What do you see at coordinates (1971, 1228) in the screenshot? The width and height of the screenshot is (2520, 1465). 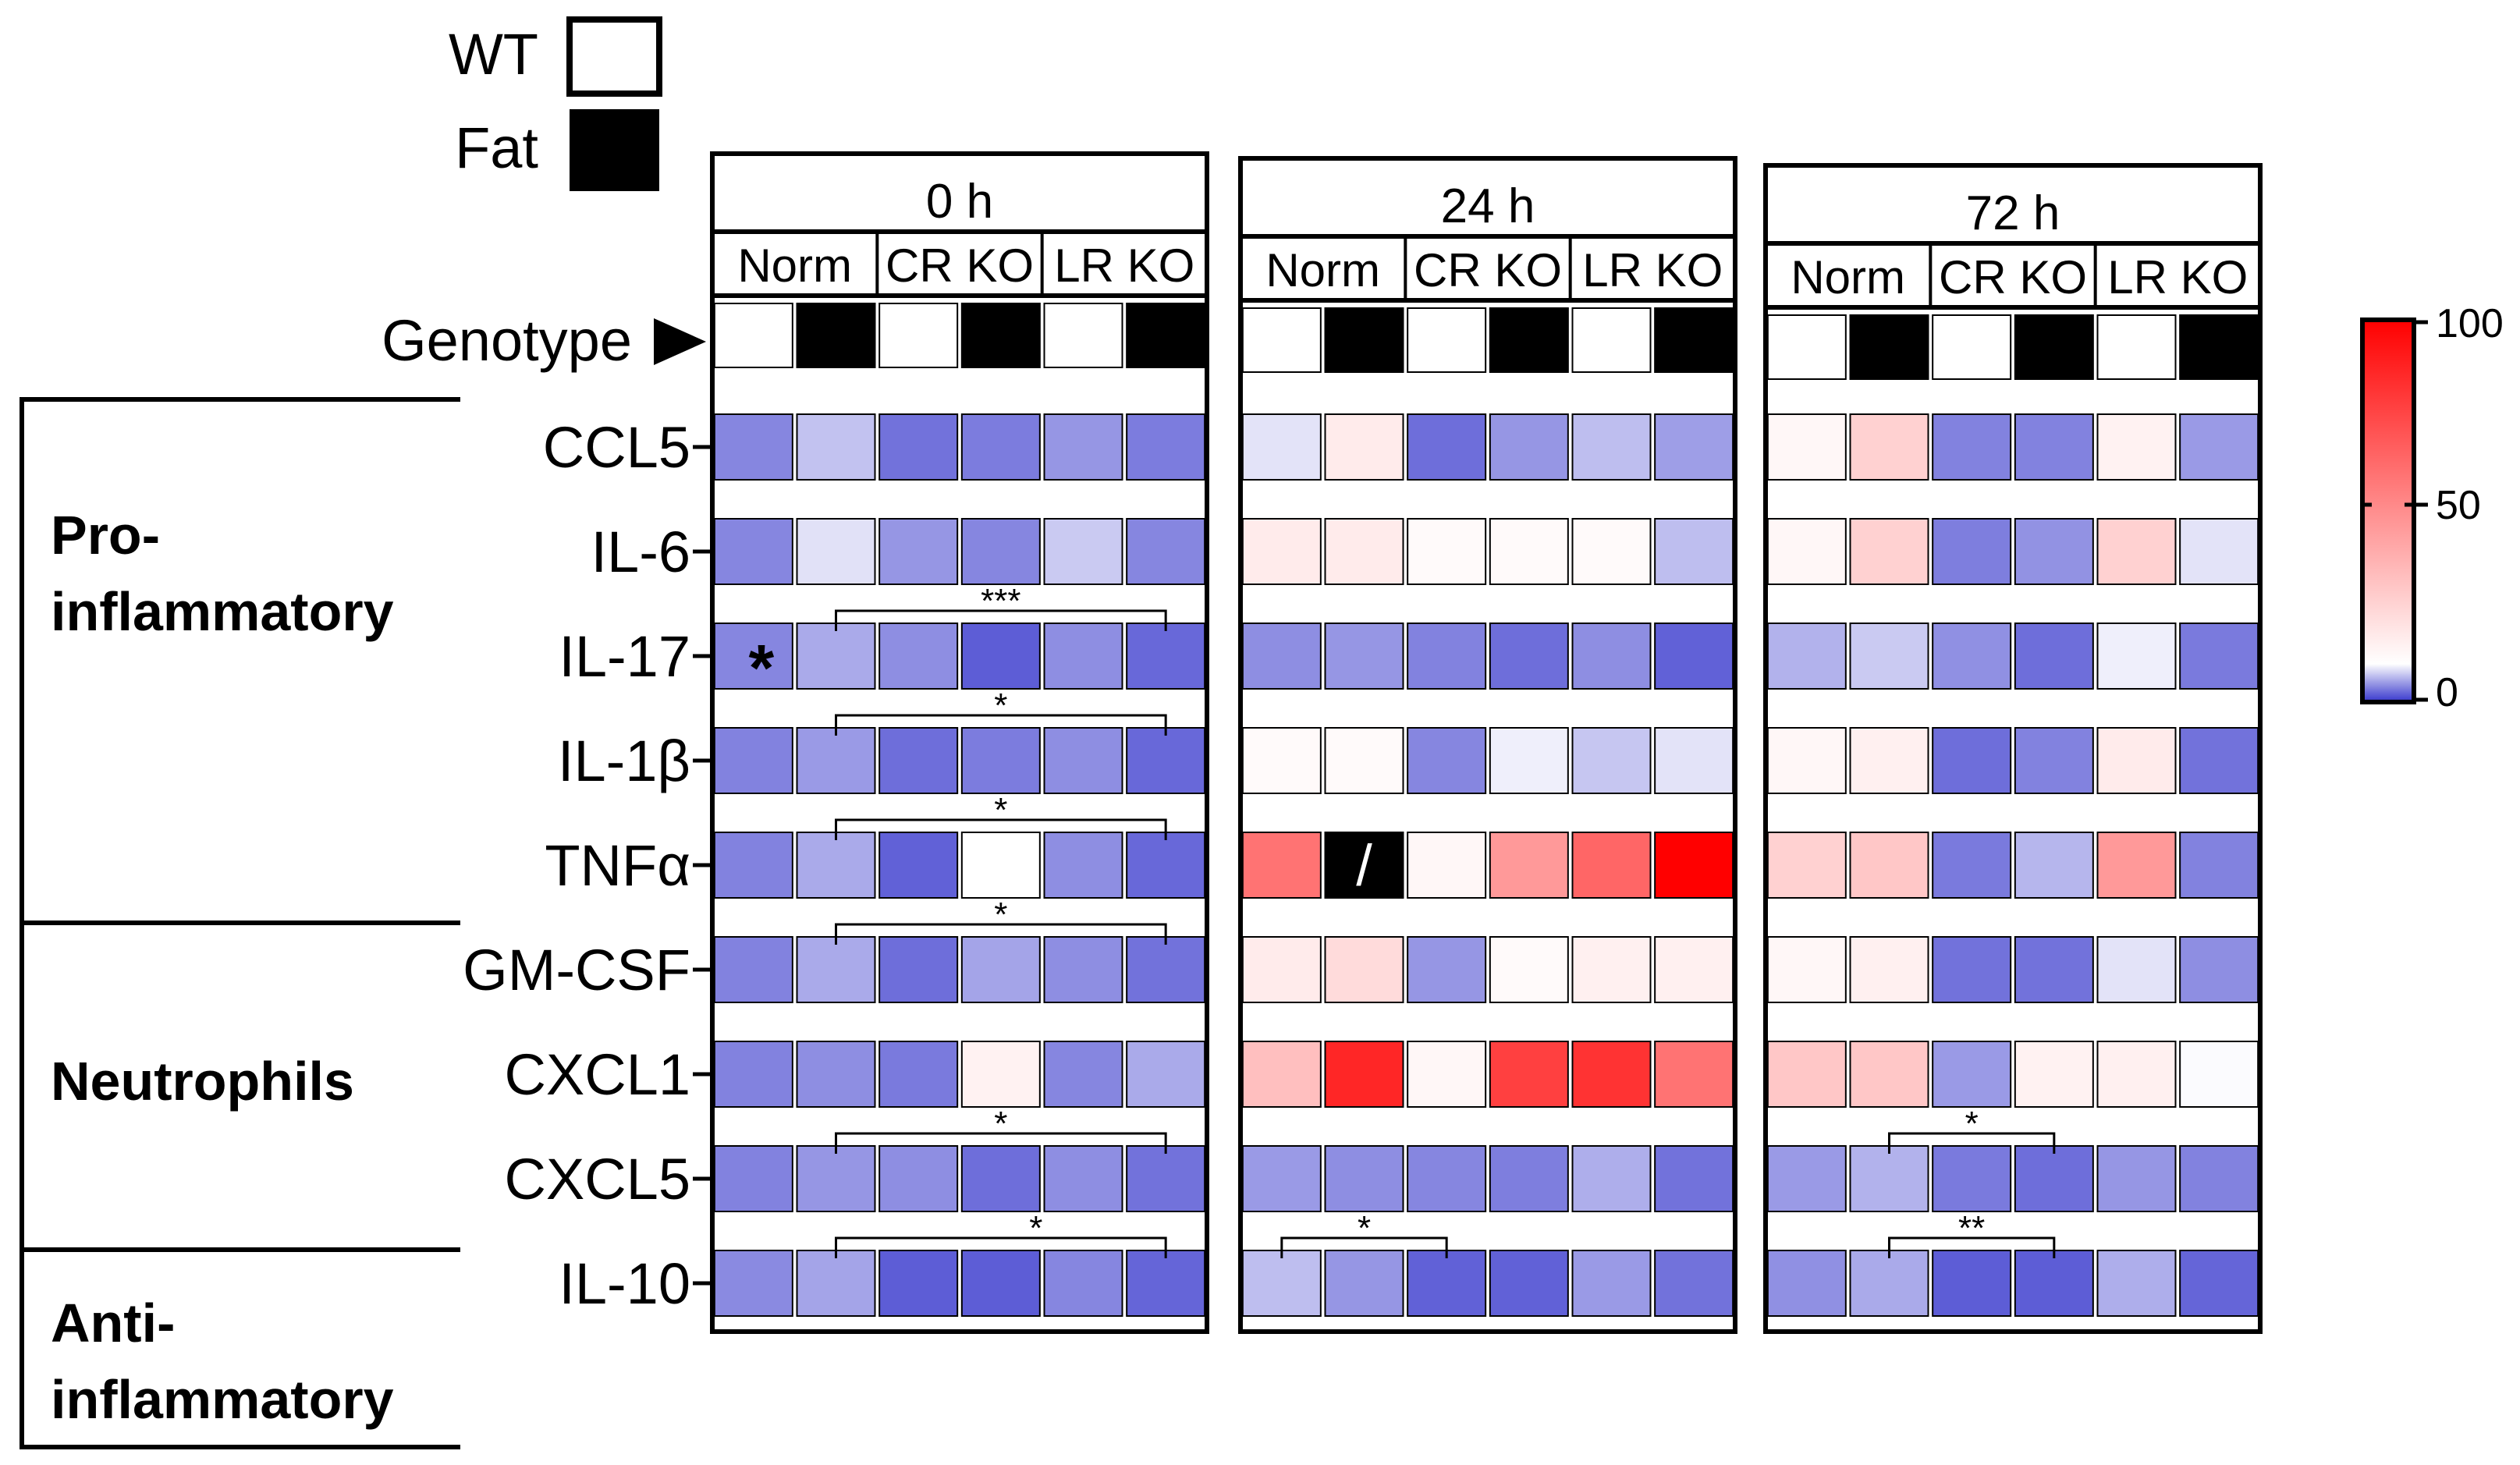 I see `significance-stars: **` at bounding box center [1971, 1228].